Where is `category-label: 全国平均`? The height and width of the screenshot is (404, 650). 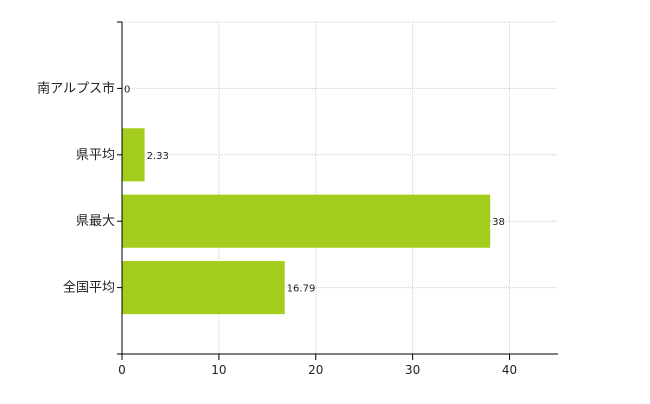
category-label: 全国平均 is located at coordinates (89, 288).